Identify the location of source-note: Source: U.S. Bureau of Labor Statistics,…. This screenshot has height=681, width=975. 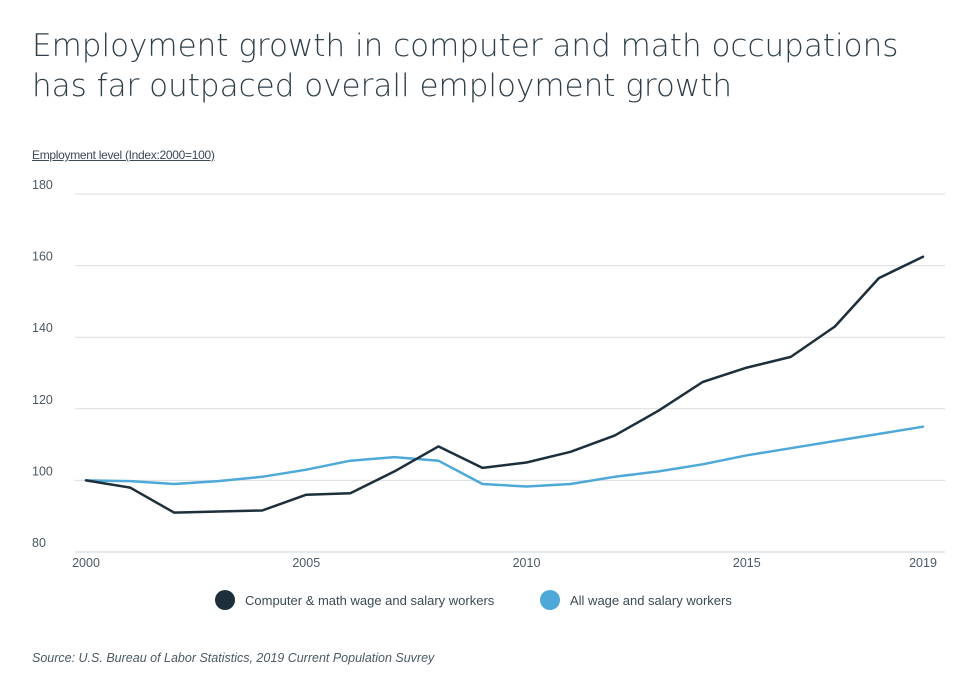
(233, 658).